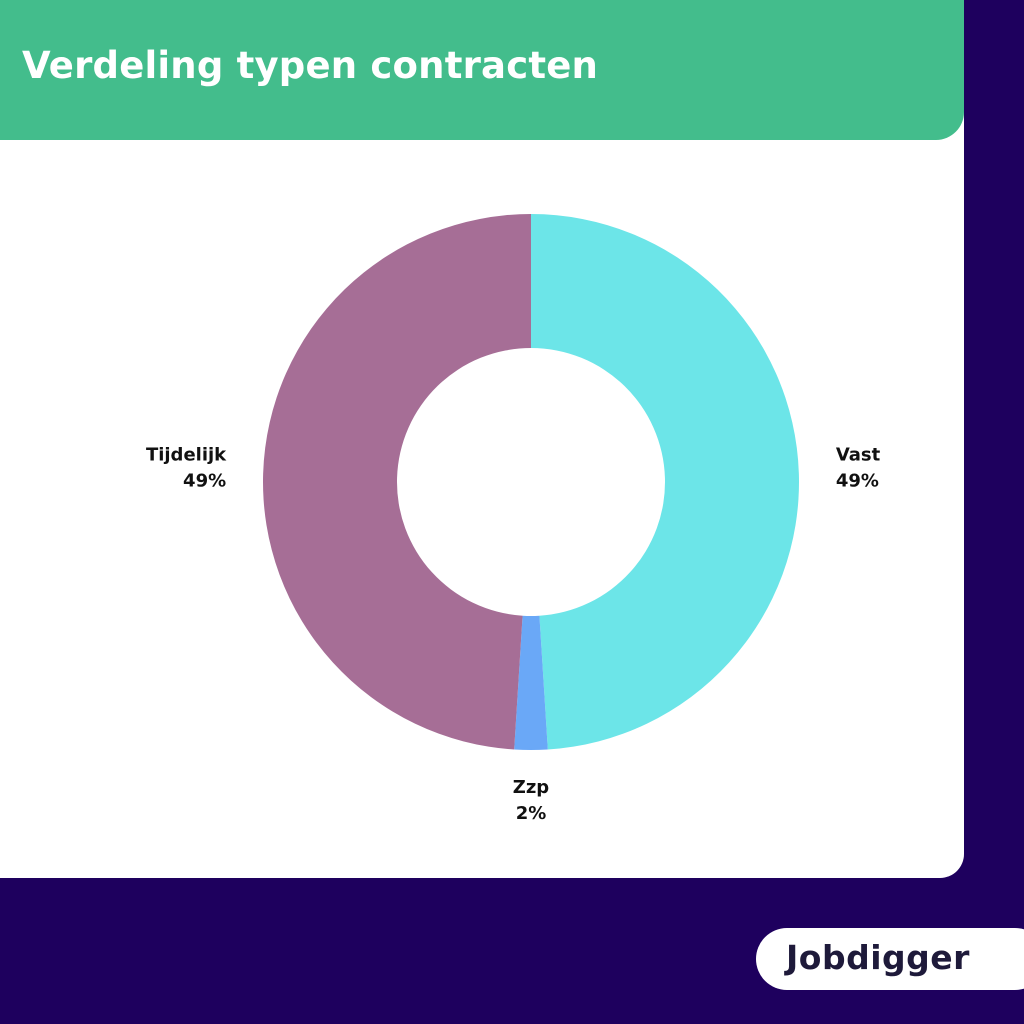 The width and height of the screenshot is (1024, 1024). I want to click on label-tijdelijk: Tijdelijk 49%, so click(186, 467).